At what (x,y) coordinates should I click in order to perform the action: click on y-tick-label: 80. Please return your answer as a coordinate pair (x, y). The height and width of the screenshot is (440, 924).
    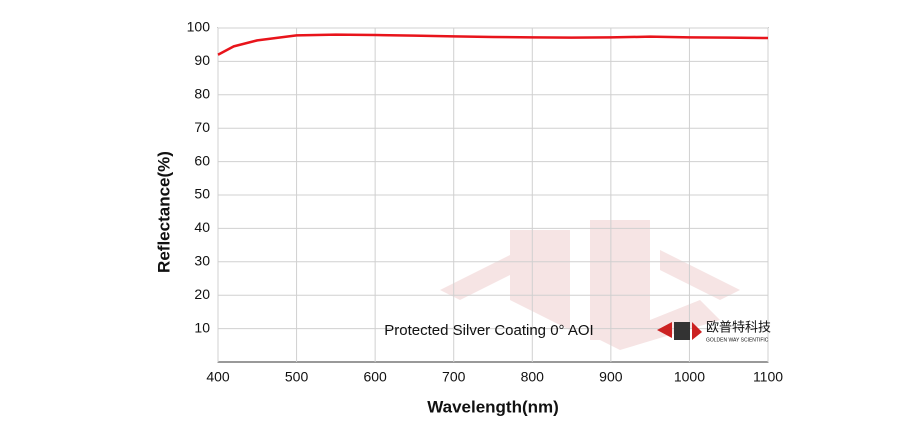
    Looking at the image, I should click on (202, 94).